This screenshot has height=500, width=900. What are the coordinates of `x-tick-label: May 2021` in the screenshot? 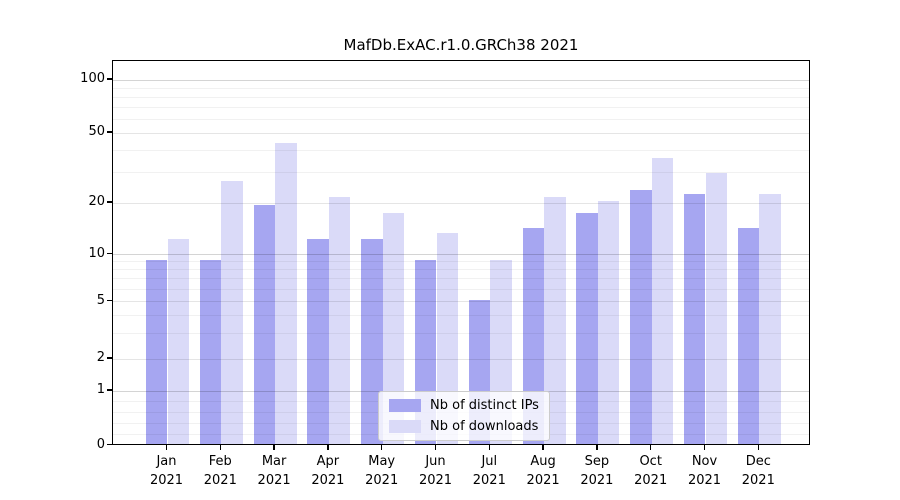 It's located at (382, 470).